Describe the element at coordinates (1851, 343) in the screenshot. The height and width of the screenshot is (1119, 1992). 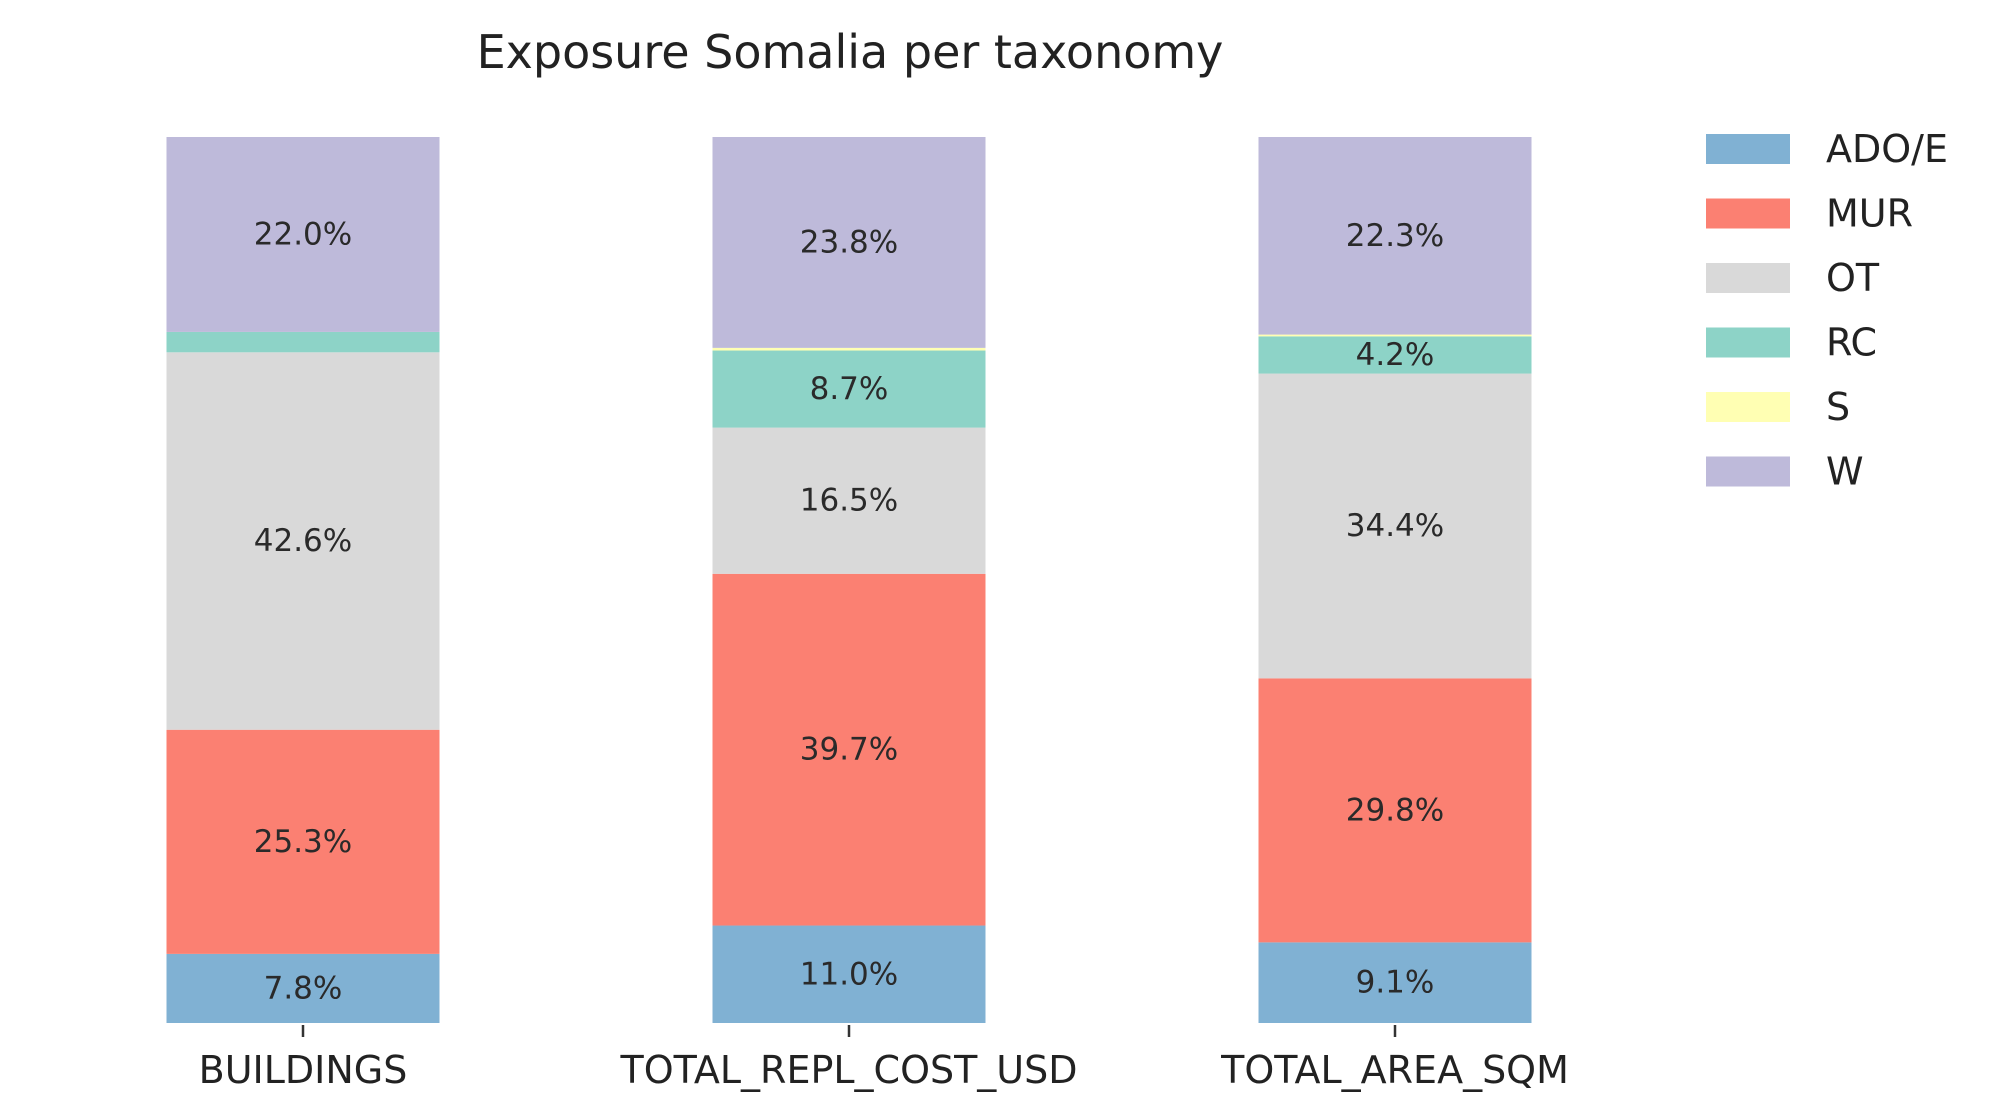
I see `legend-label-rc: RC` at that location.